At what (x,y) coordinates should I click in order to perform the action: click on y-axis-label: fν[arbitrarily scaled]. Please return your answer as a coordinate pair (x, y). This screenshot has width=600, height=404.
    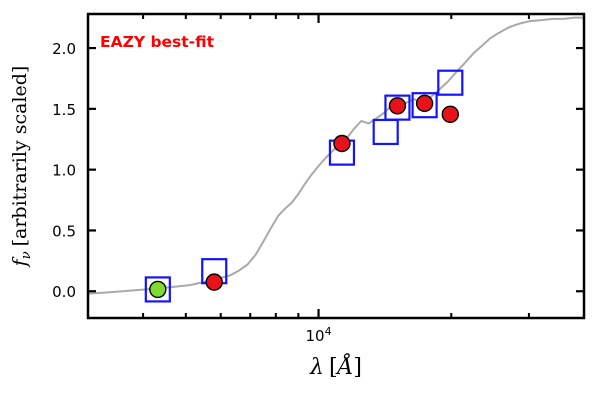
    Looking at the image, I should click on (21, 167).